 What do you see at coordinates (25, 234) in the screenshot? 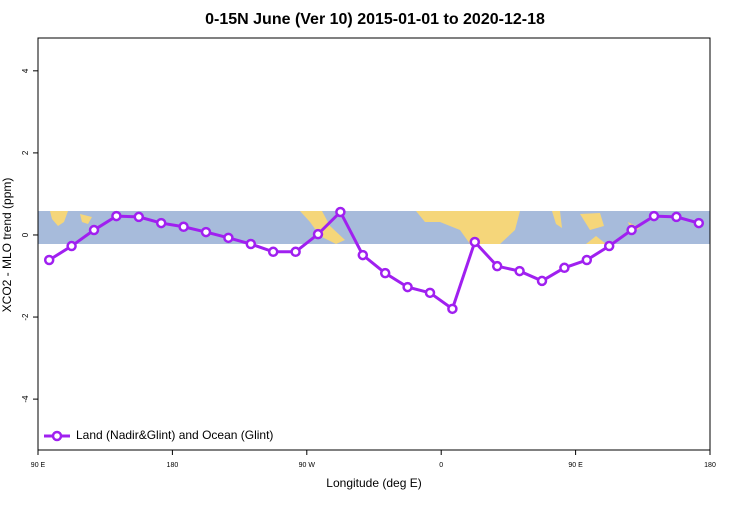
I see `y-tick-label: 0` at bounding box center [25, 234].